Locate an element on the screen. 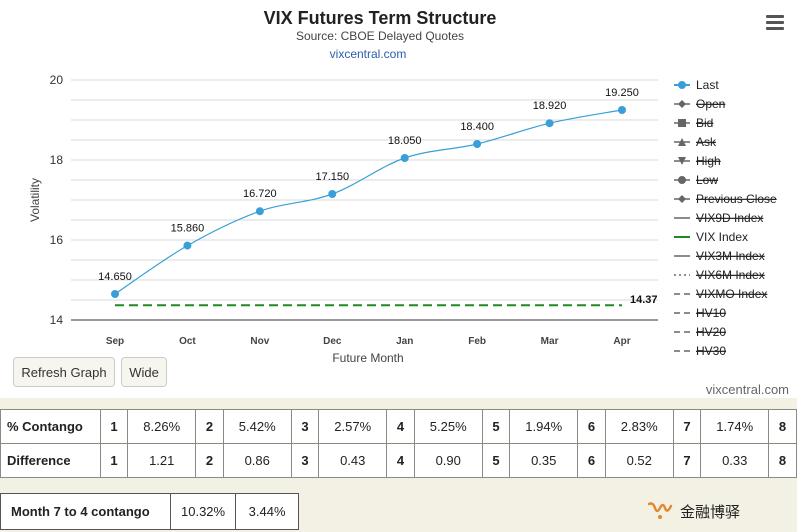 The image size is (797, 532). watermark-text: 金融博驿 is located at coordinates (710, 511).